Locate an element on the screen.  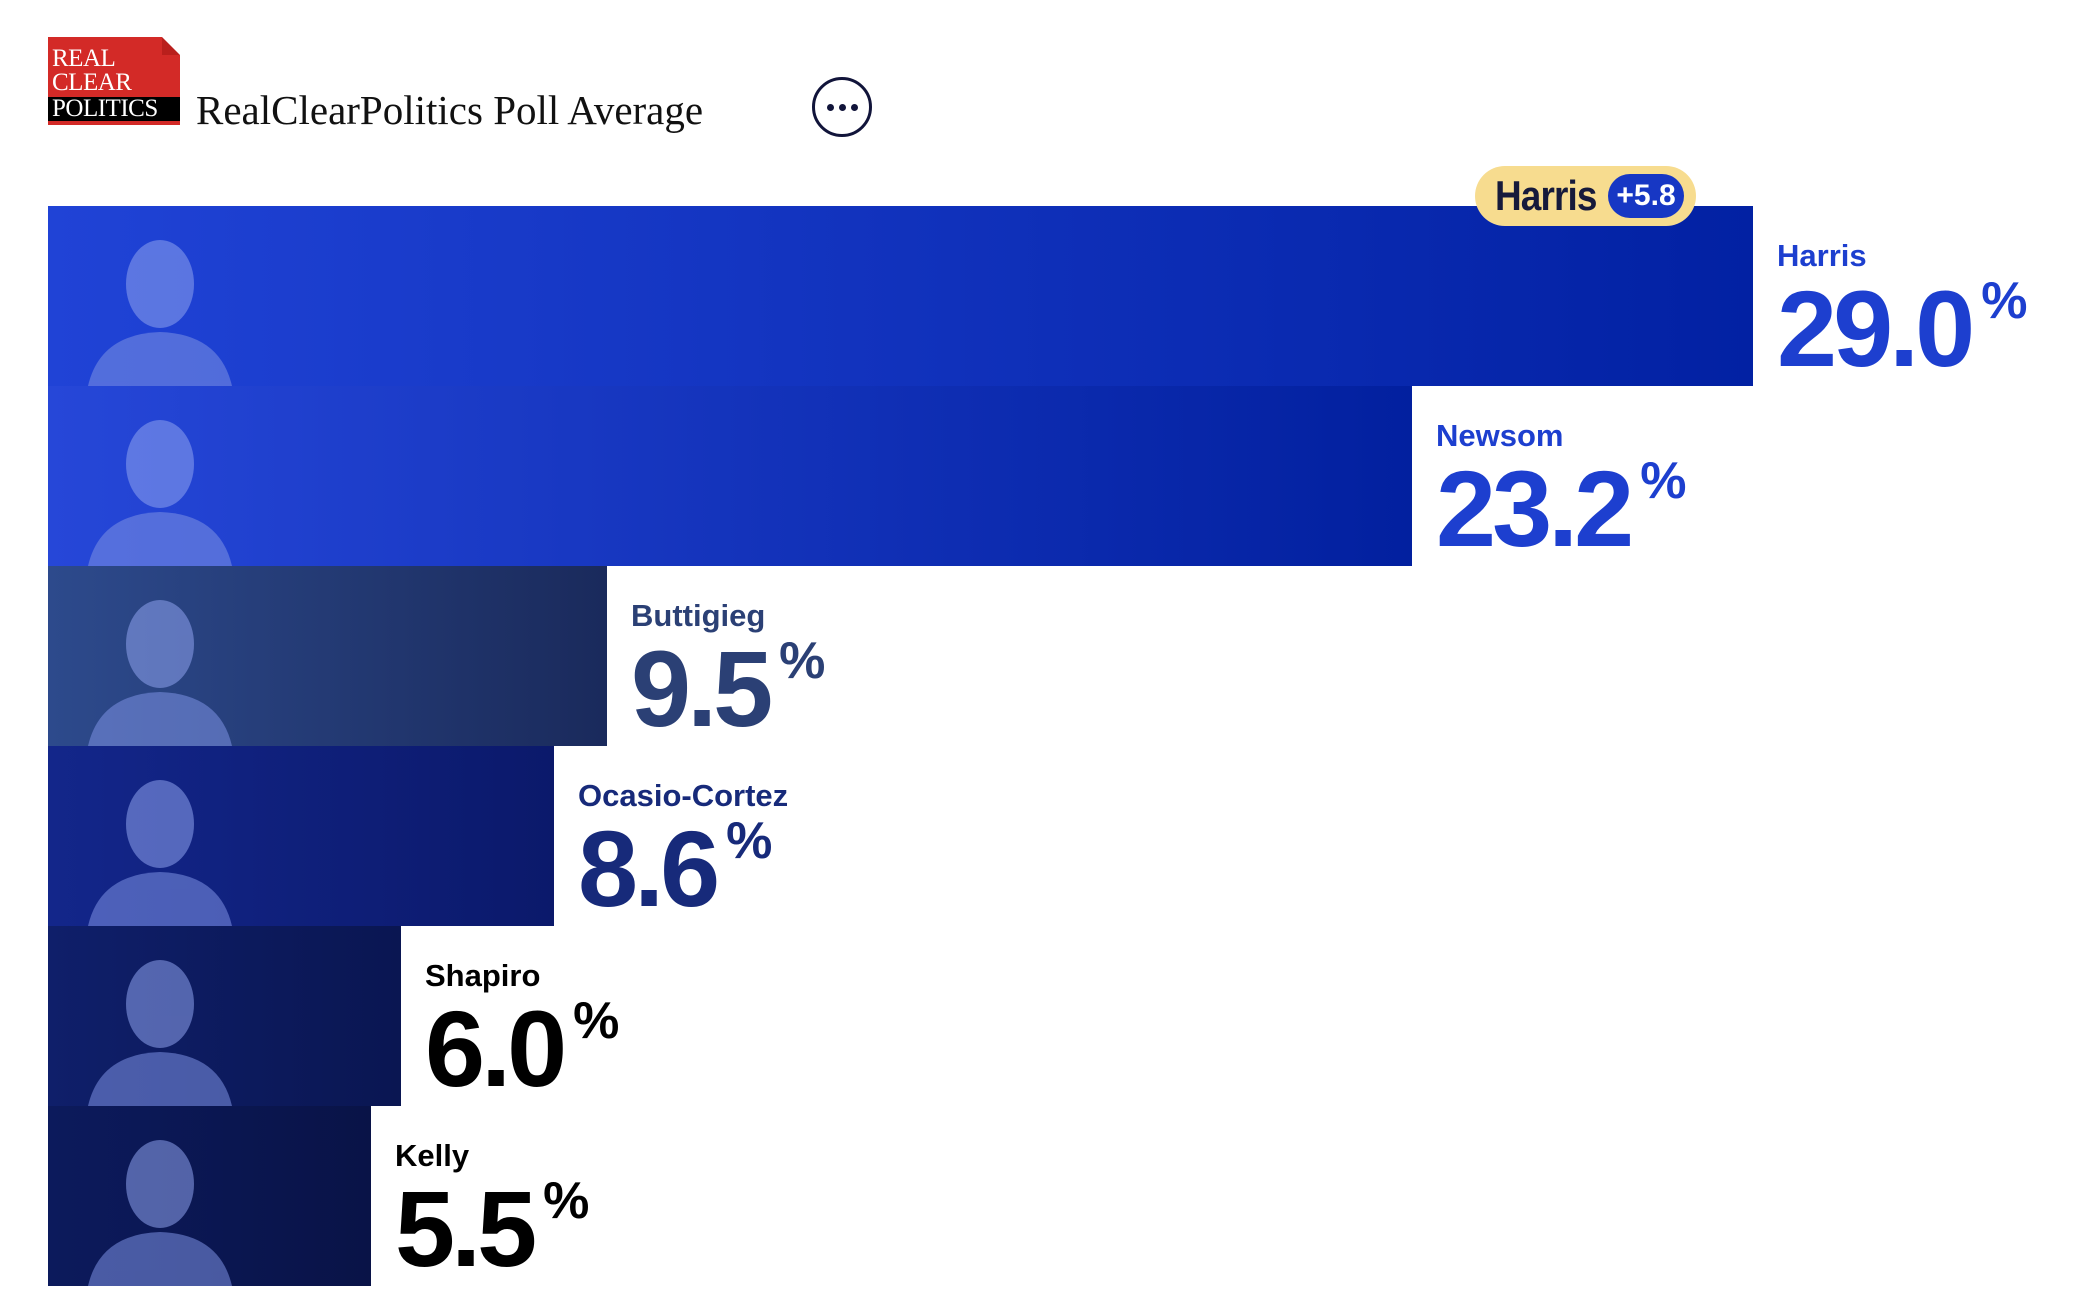
logo-line-2: CLEAR is located at coordinates (92, 82).